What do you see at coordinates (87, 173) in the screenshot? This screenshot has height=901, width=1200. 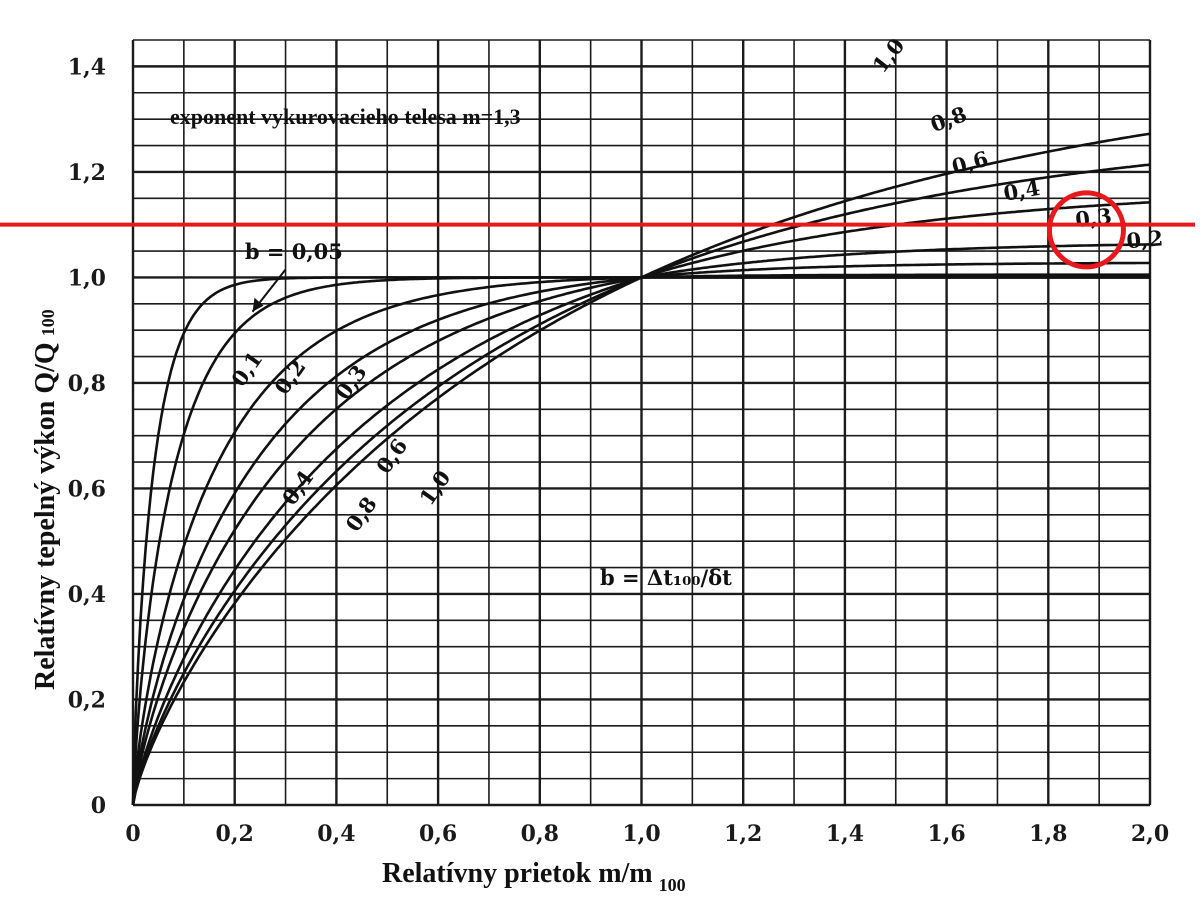 I see `y-tick-label: 1,2` at bounding box center [87, 173].